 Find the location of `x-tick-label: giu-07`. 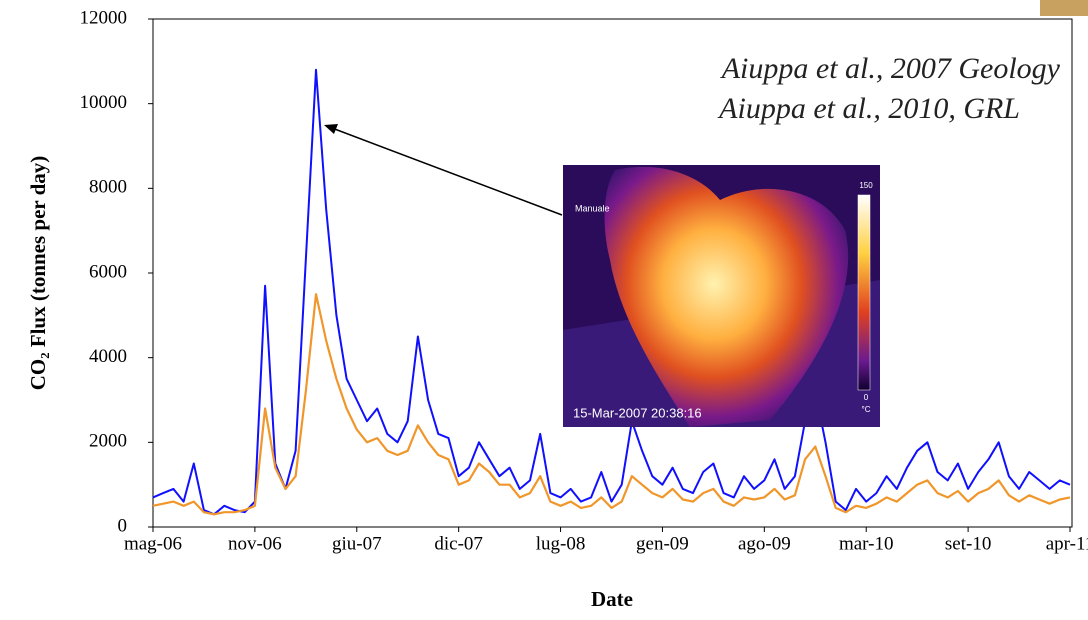

x-tick-label: giu-07 is located at coordinates (357, 543).